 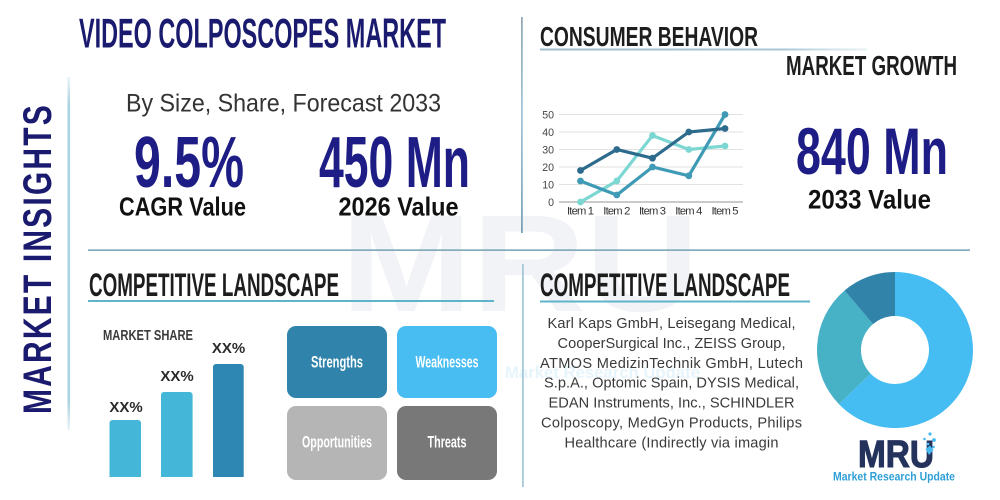 I want to click on svg-text: Weaknesses, so click(x=447, y=363).